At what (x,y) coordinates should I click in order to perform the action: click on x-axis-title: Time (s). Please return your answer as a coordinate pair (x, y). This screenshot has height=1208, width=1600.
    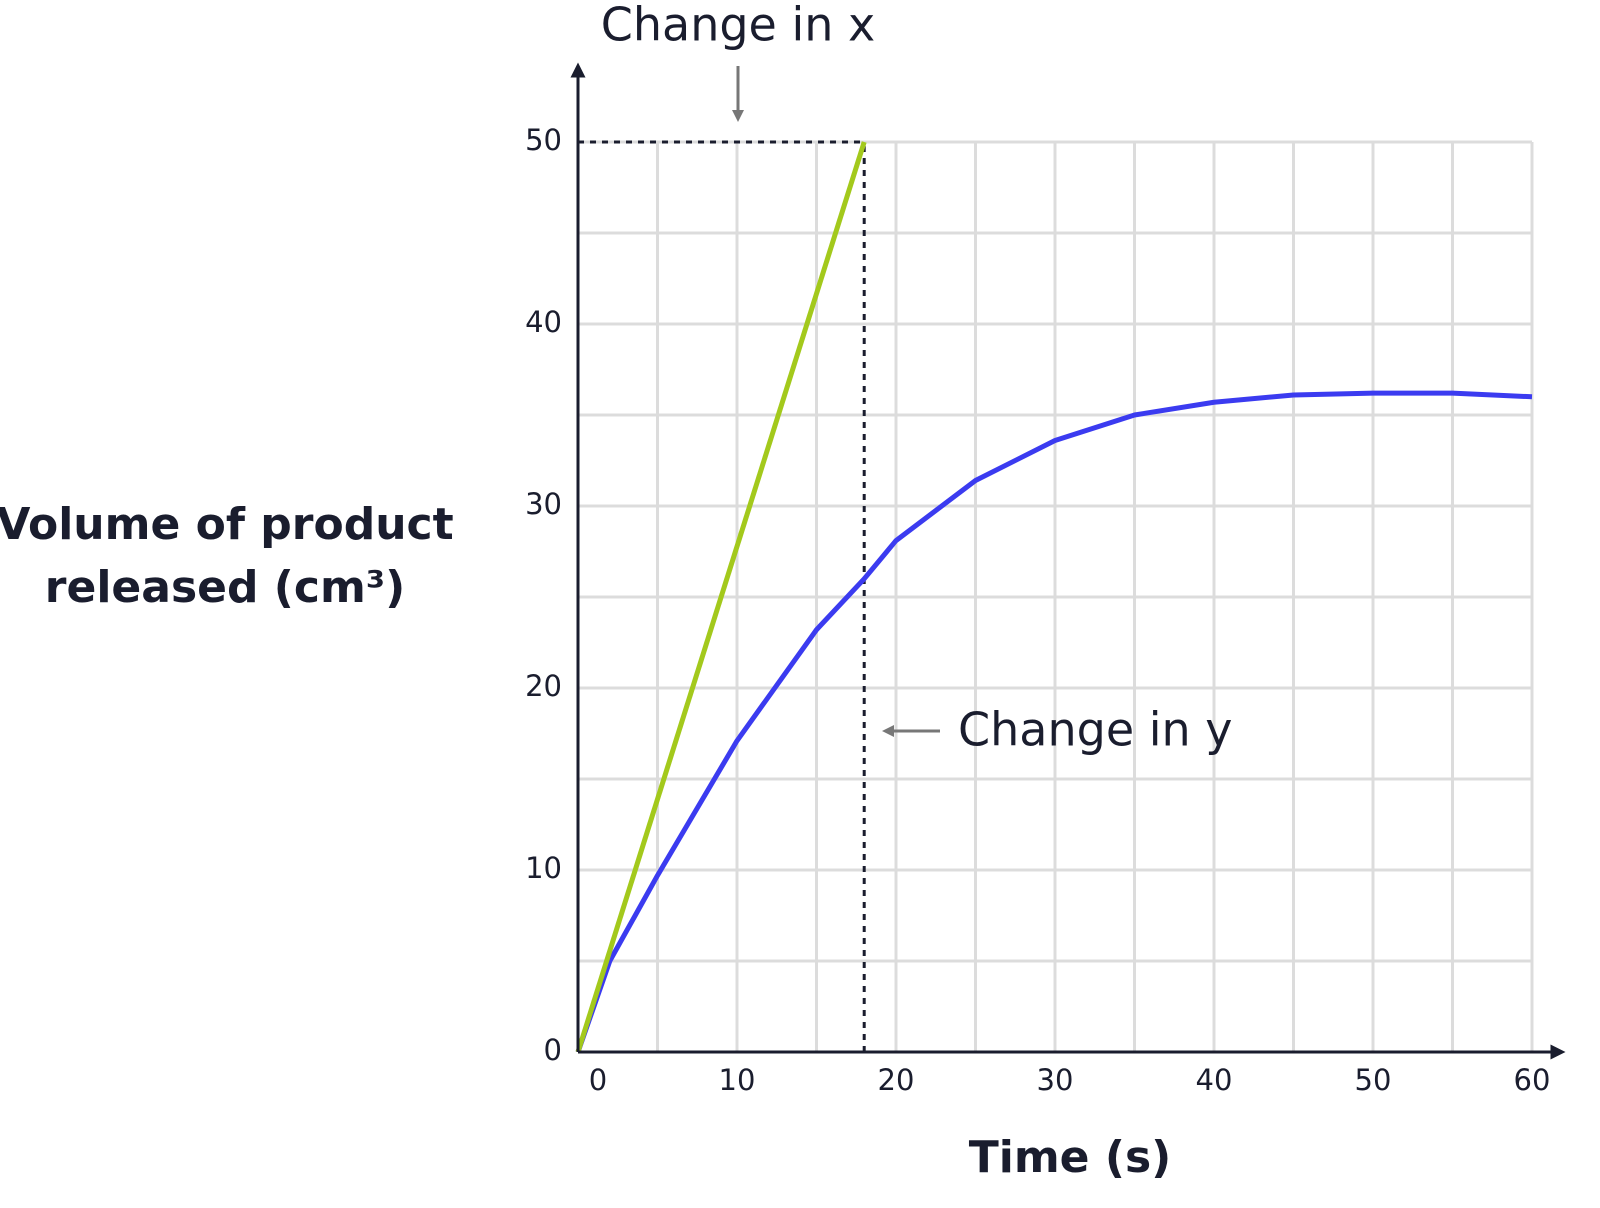
    Looking at the image, I should click on (1070, 1157).